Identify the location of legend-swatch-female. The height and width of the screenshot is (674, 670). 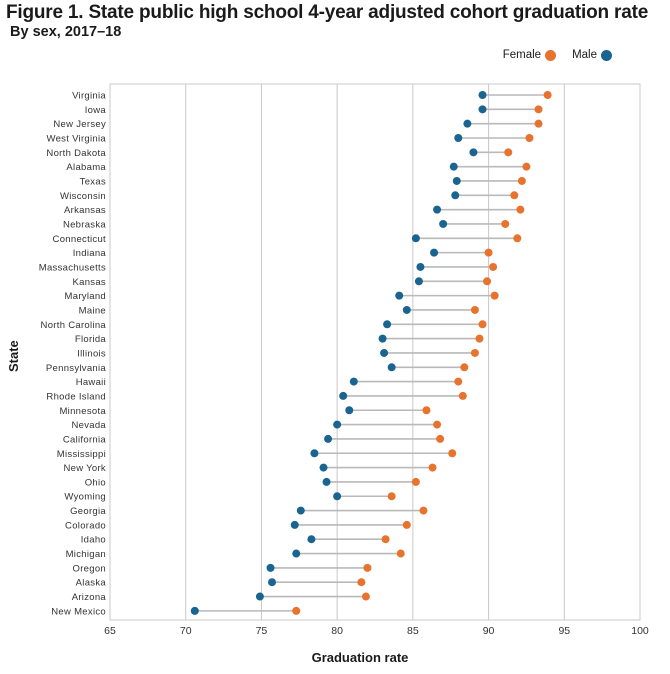
(551, 55).